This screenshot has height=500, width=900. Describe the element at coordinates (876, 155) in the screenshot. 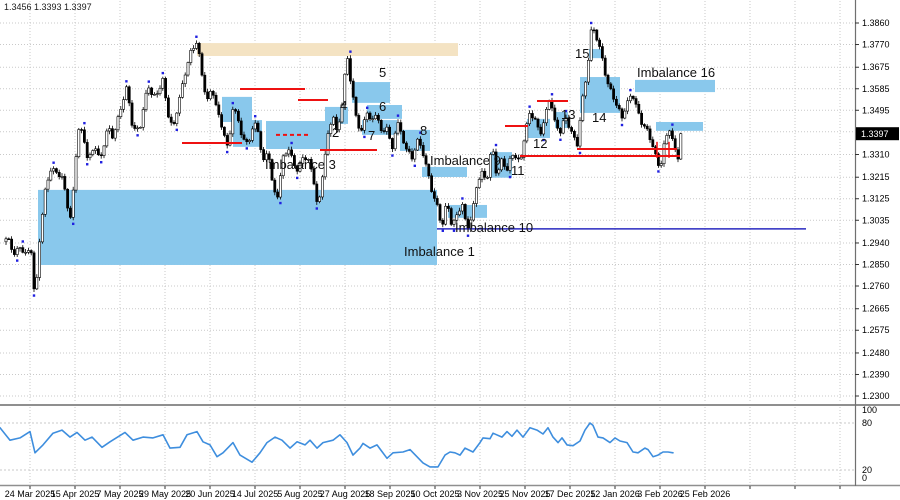

I see `price-axis-label: 1.3310` at that location.